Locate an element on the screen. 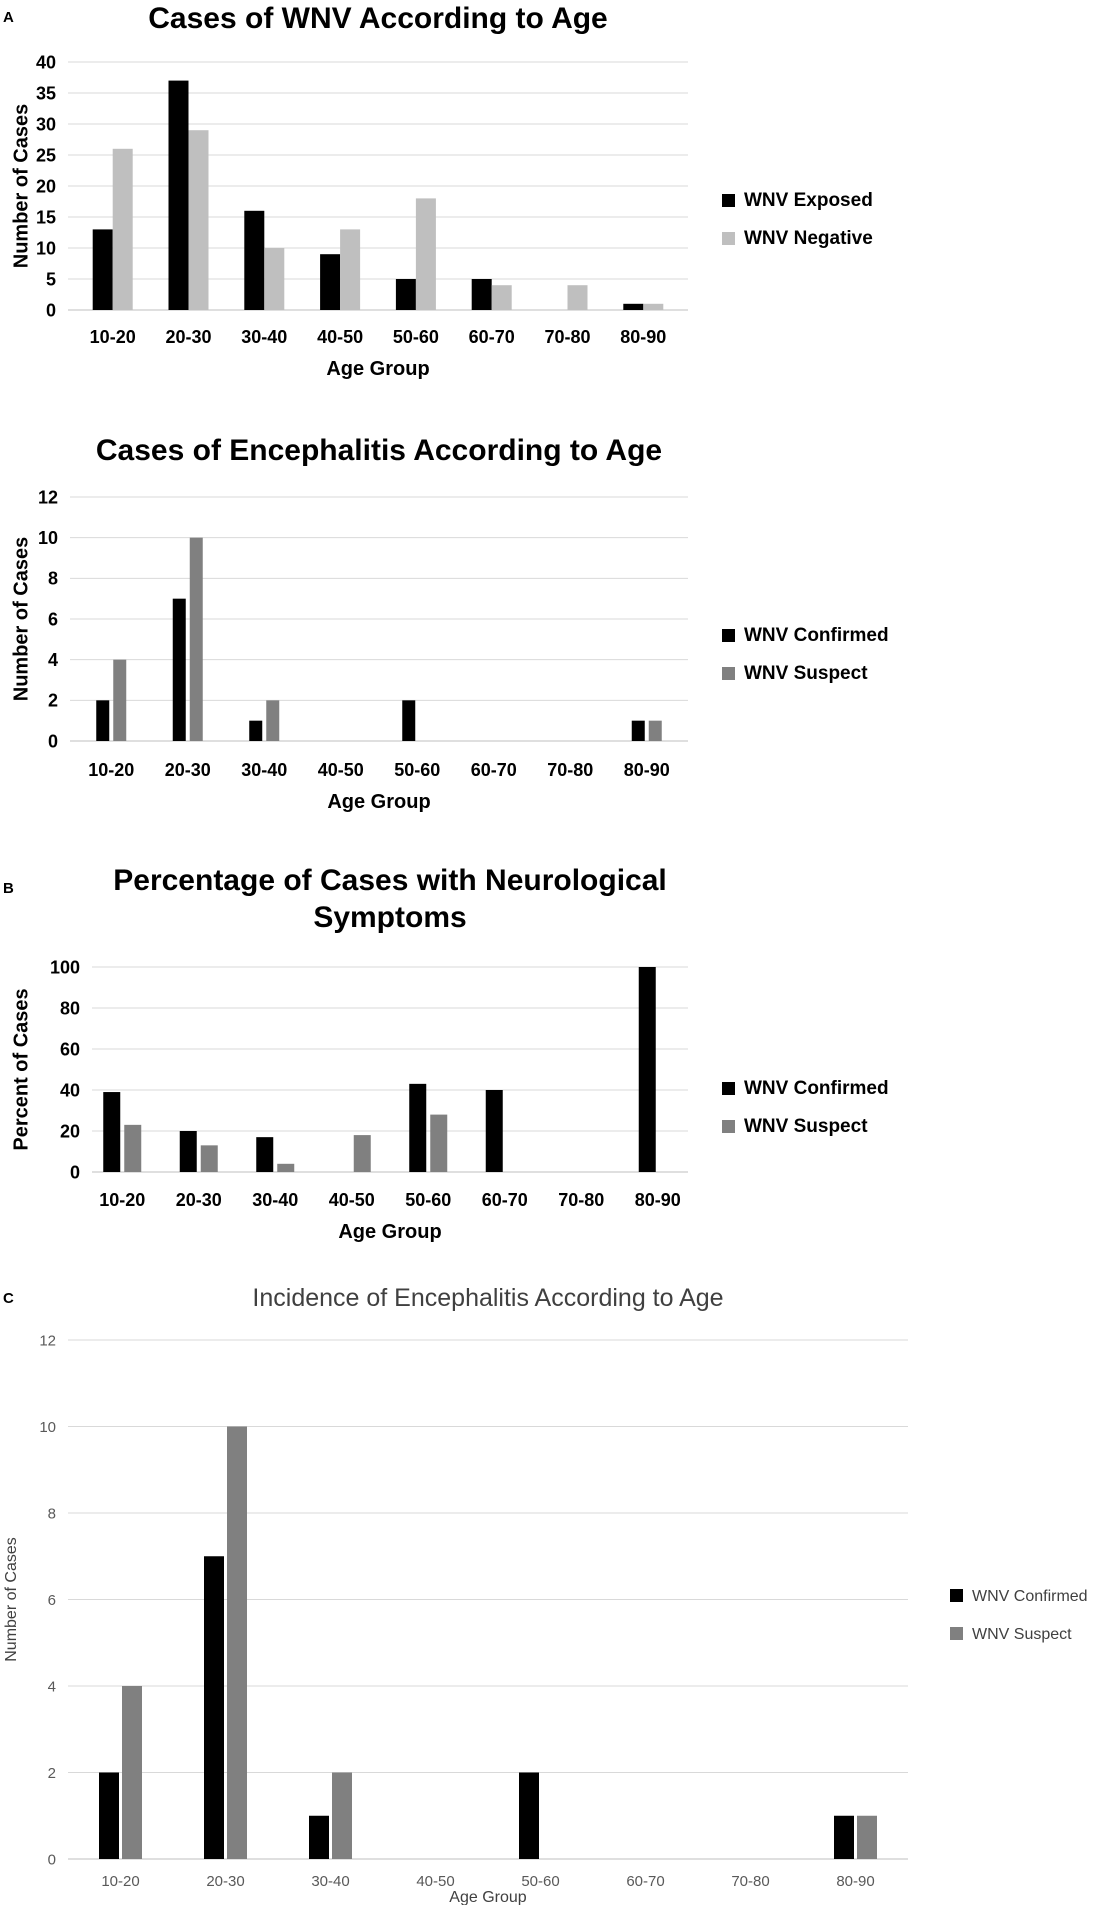 This screenshot has height=1905, width=1102. y-tick-label: 15 is located at coordinates (46, 217).